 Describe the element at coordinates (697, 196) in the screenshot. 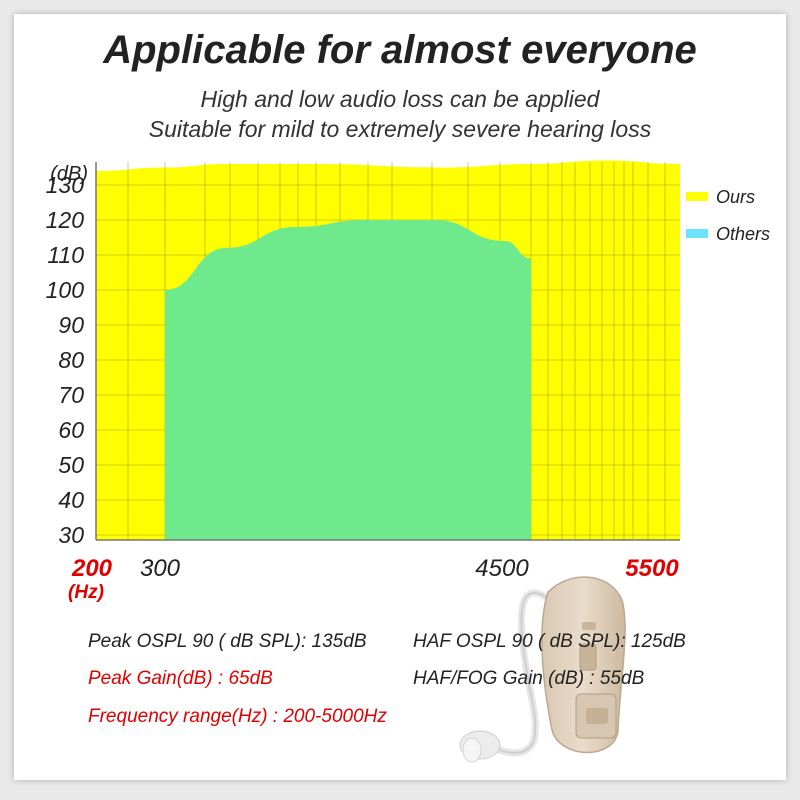

I see `legend-swatch-ours` at that location.